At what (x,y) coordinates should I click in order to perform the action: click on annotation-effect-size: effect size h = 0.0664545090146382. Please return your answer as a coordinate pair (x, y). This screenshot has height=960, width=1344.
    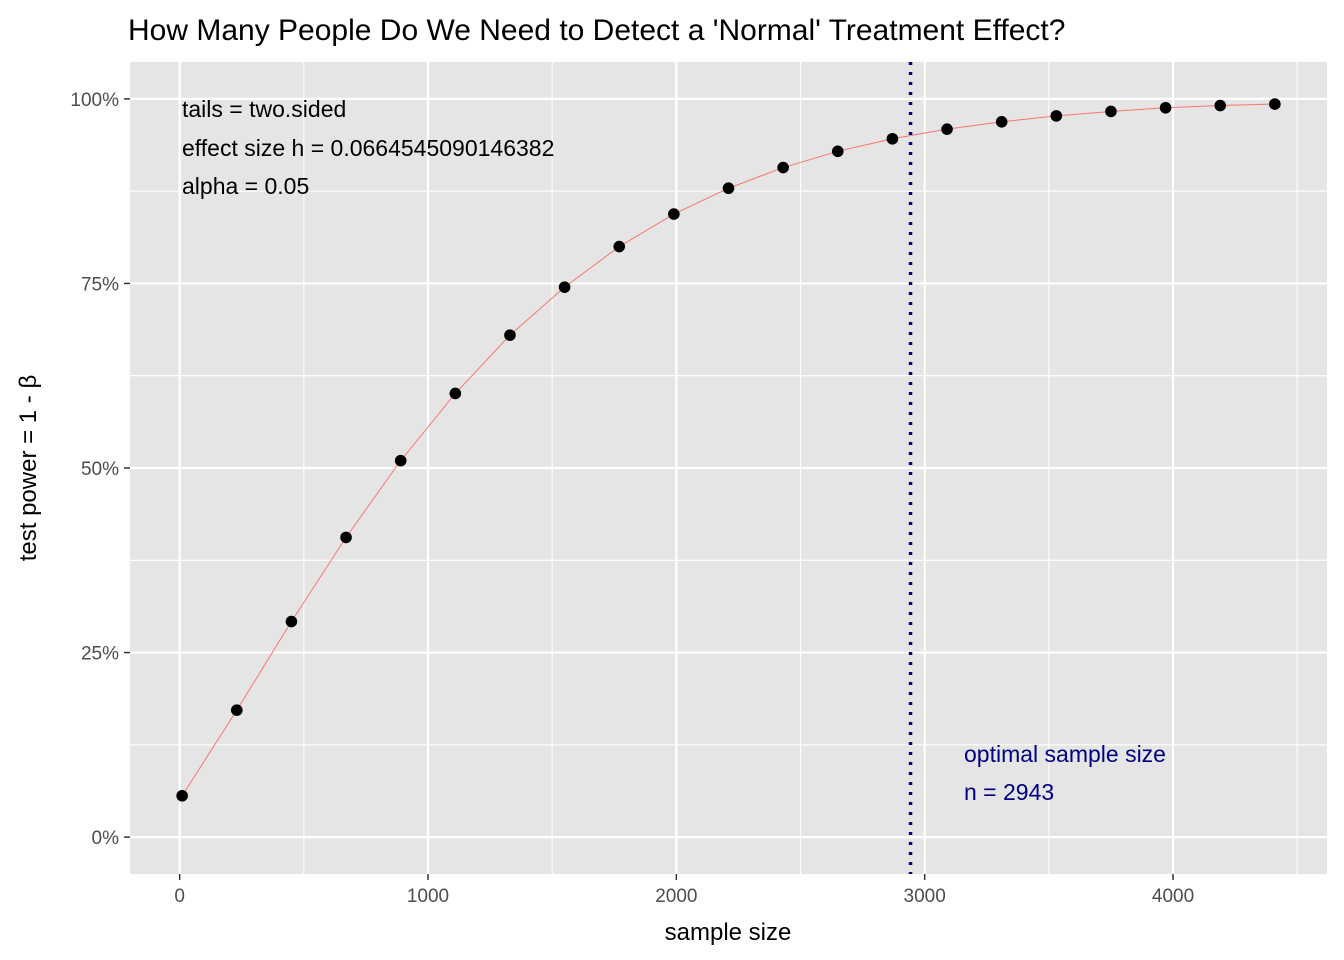
    Looking at the image, I should click on (368, 148).